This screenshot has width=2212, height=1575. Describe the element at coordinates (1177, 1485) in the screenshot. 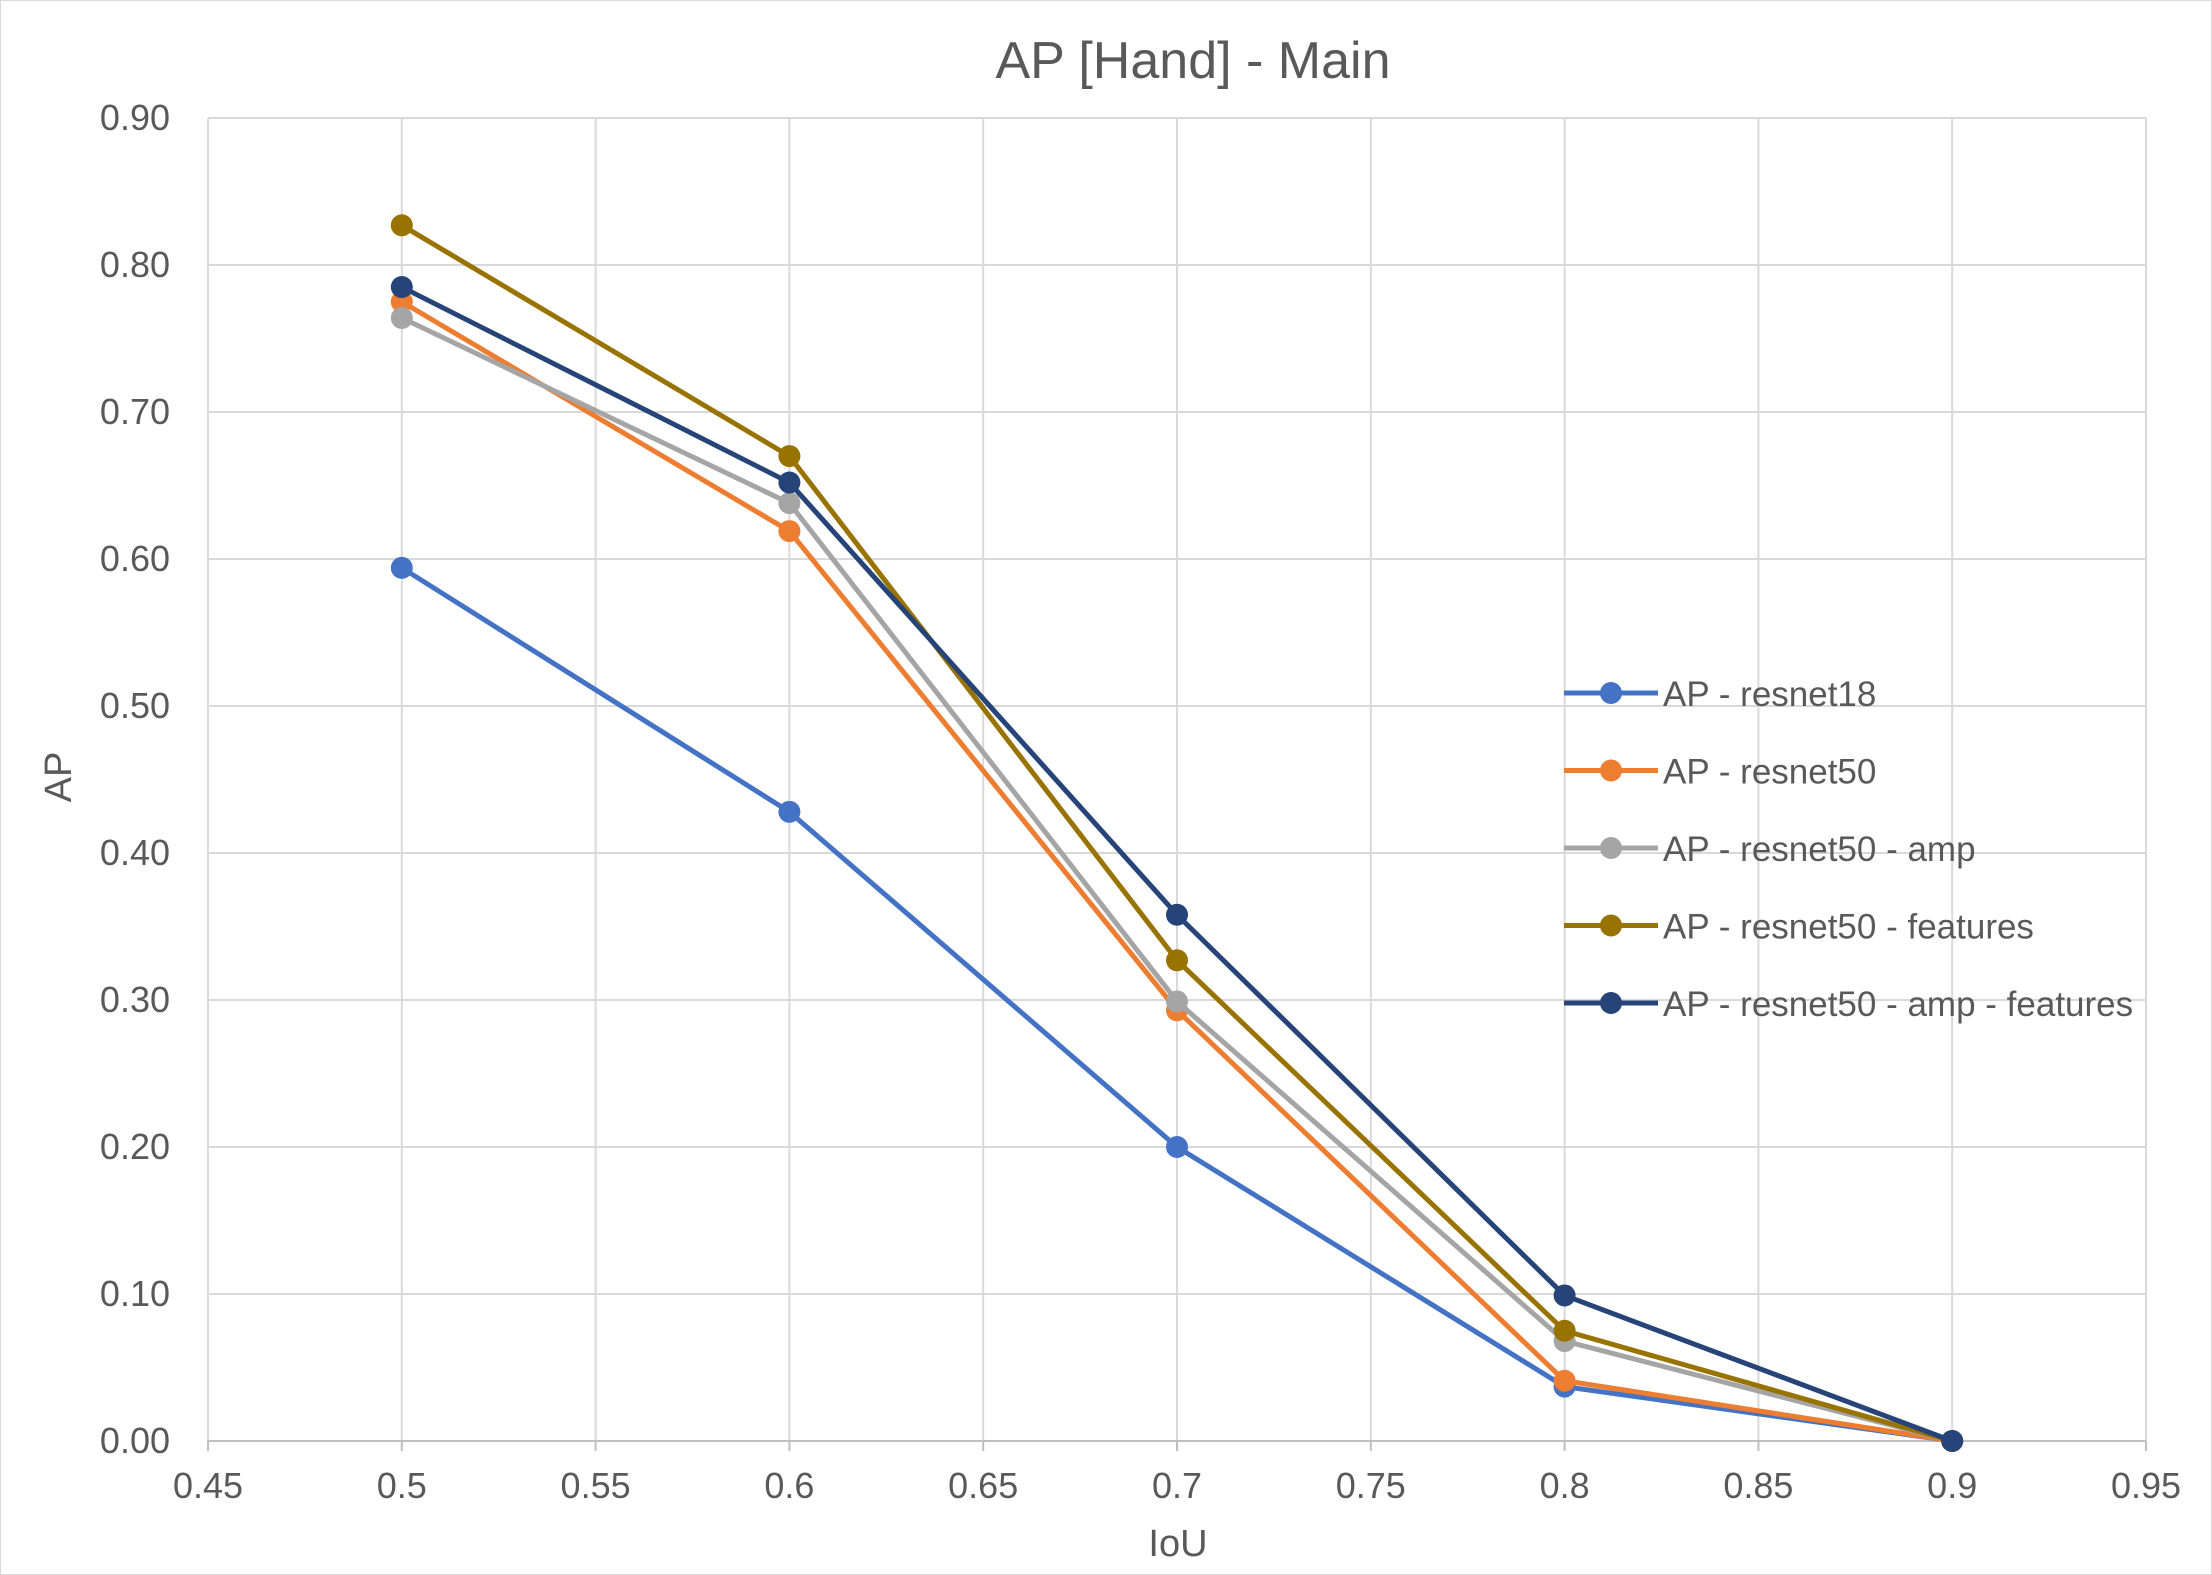

I see `x-tick-label: 0.7` at that location.